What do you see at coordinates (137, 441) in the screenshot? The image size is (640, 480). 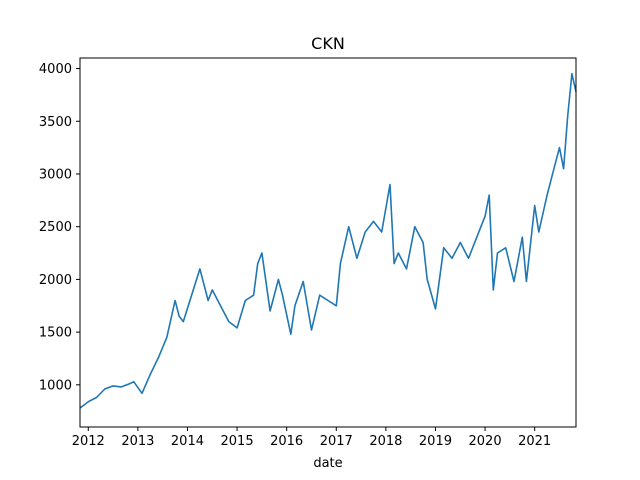 I see `x-tick-label: 2013` at bounding box center [137, 441].